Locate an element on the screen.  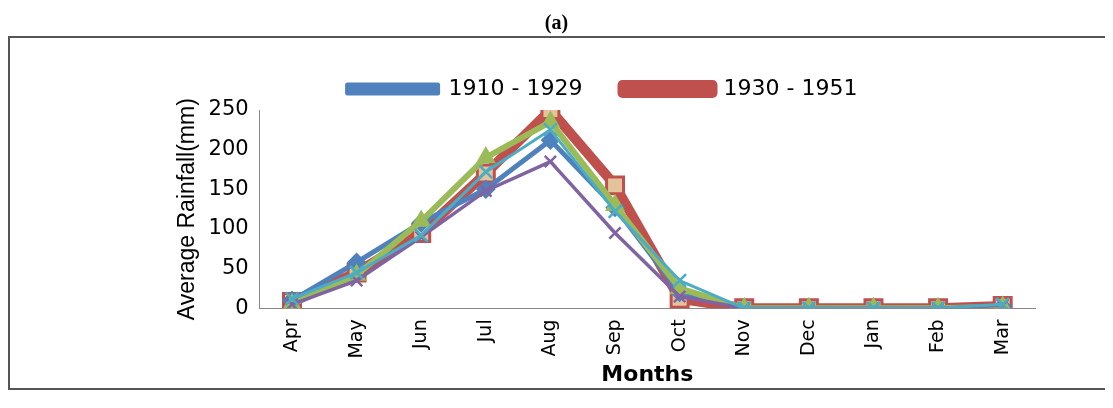
x-tick-label: Jan is located at coordinates (871, 334).